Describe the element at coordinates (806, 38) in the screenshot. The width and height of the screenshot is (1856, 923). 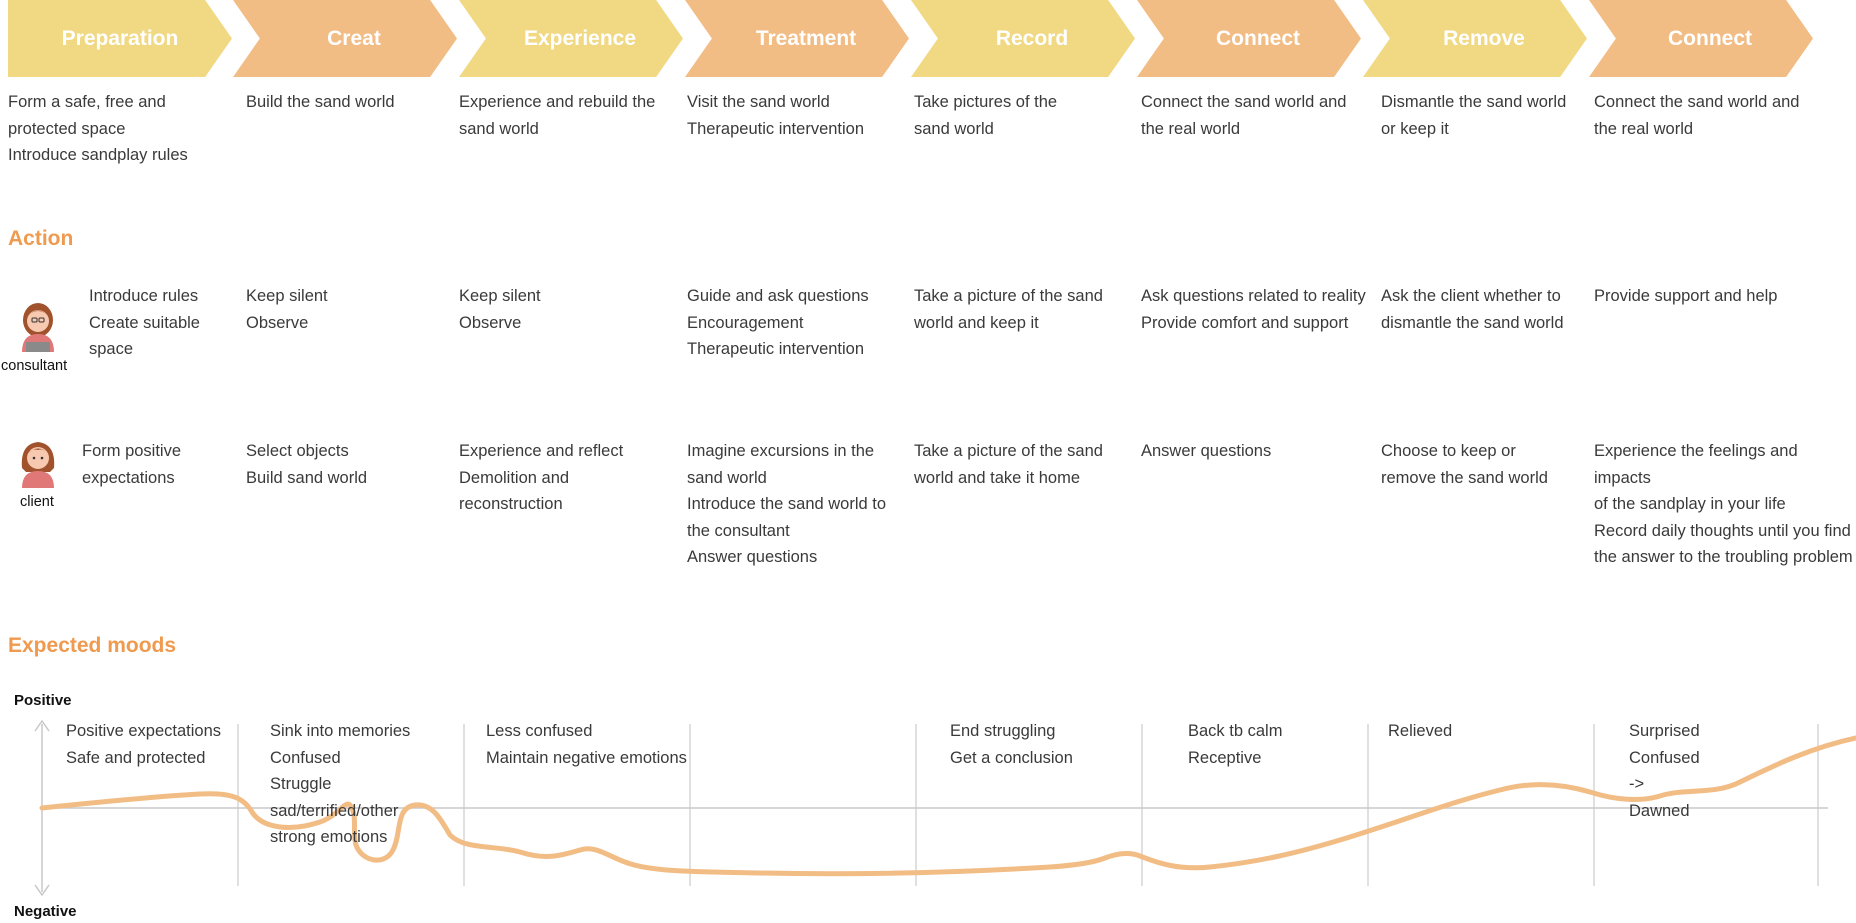
I see `stage-label: Treatment` at that location.